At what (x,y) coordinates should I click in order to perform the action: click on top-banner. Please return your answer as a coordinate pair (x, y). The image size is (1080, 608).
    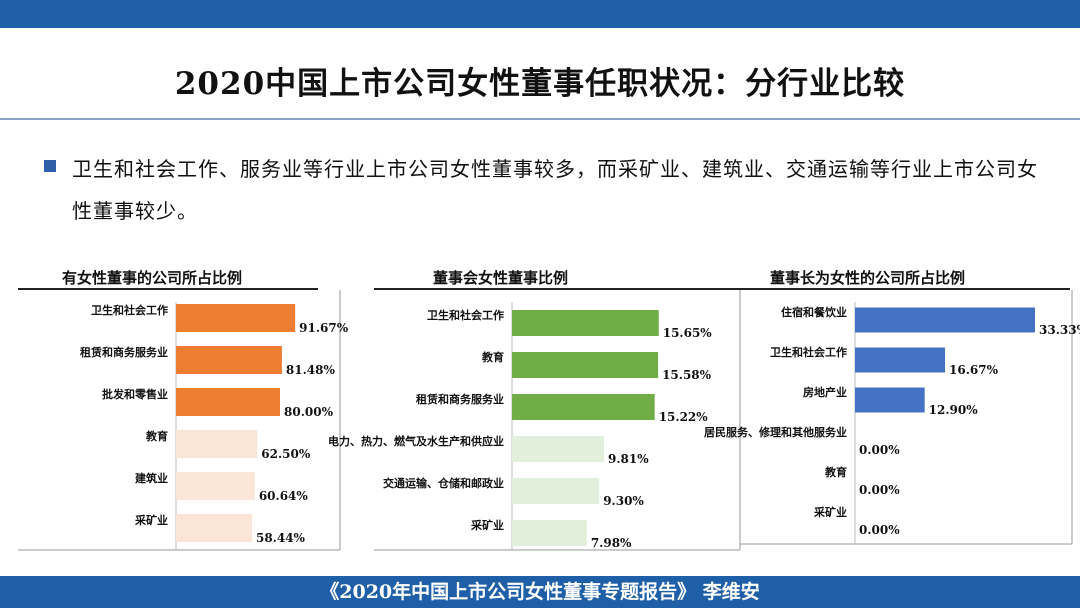
    Looking at the image, I should click on (540, 14).